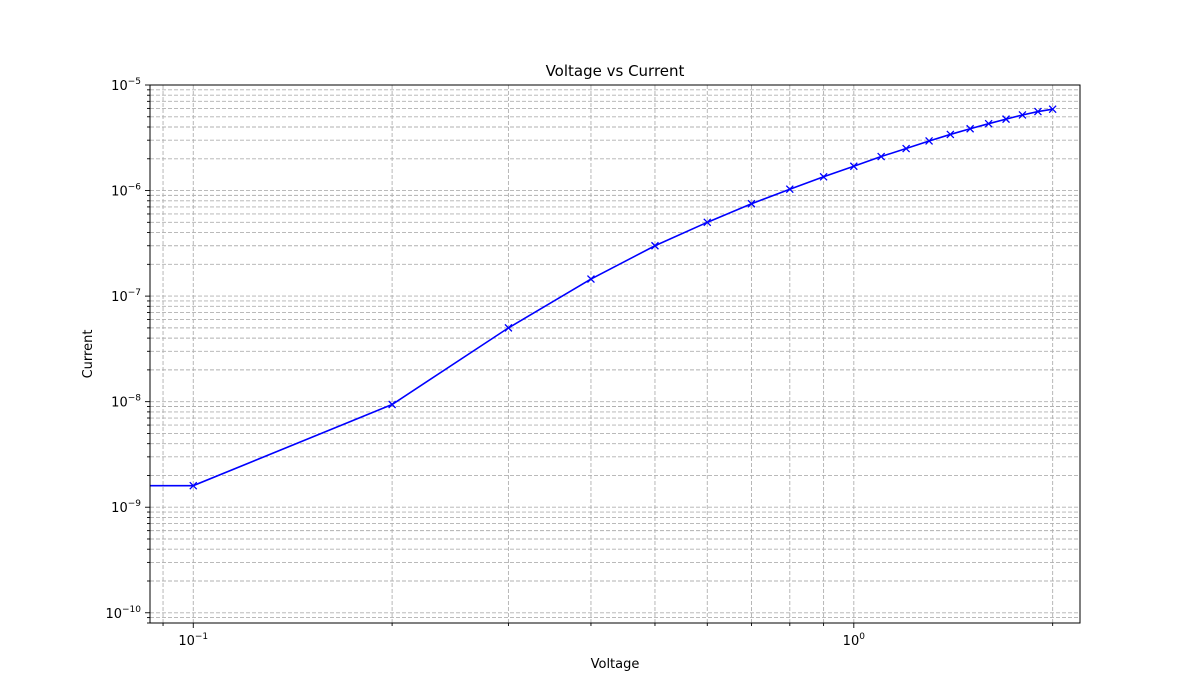  What do you see at coordinates (615, 664) in the screenshot?
I see `x-axis-label: Voltage` at bounding box center [615, 664].